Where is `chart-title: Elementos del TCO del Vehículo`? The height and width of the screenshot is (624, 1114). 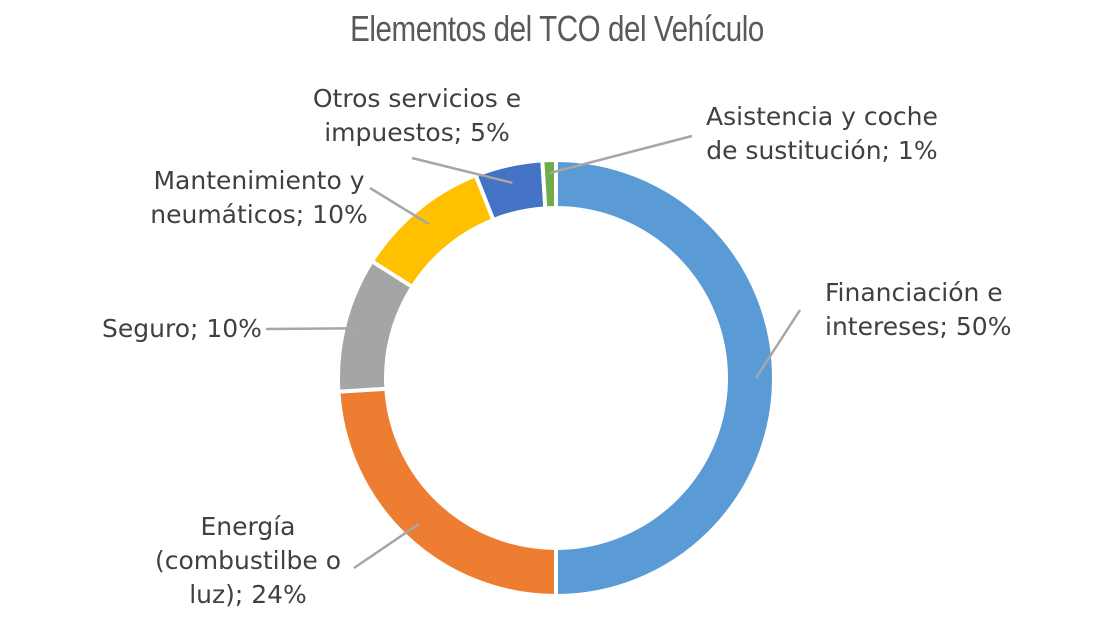 chart-title: Elementos del TCO del Vehículo is located at coordinates (557, 28).